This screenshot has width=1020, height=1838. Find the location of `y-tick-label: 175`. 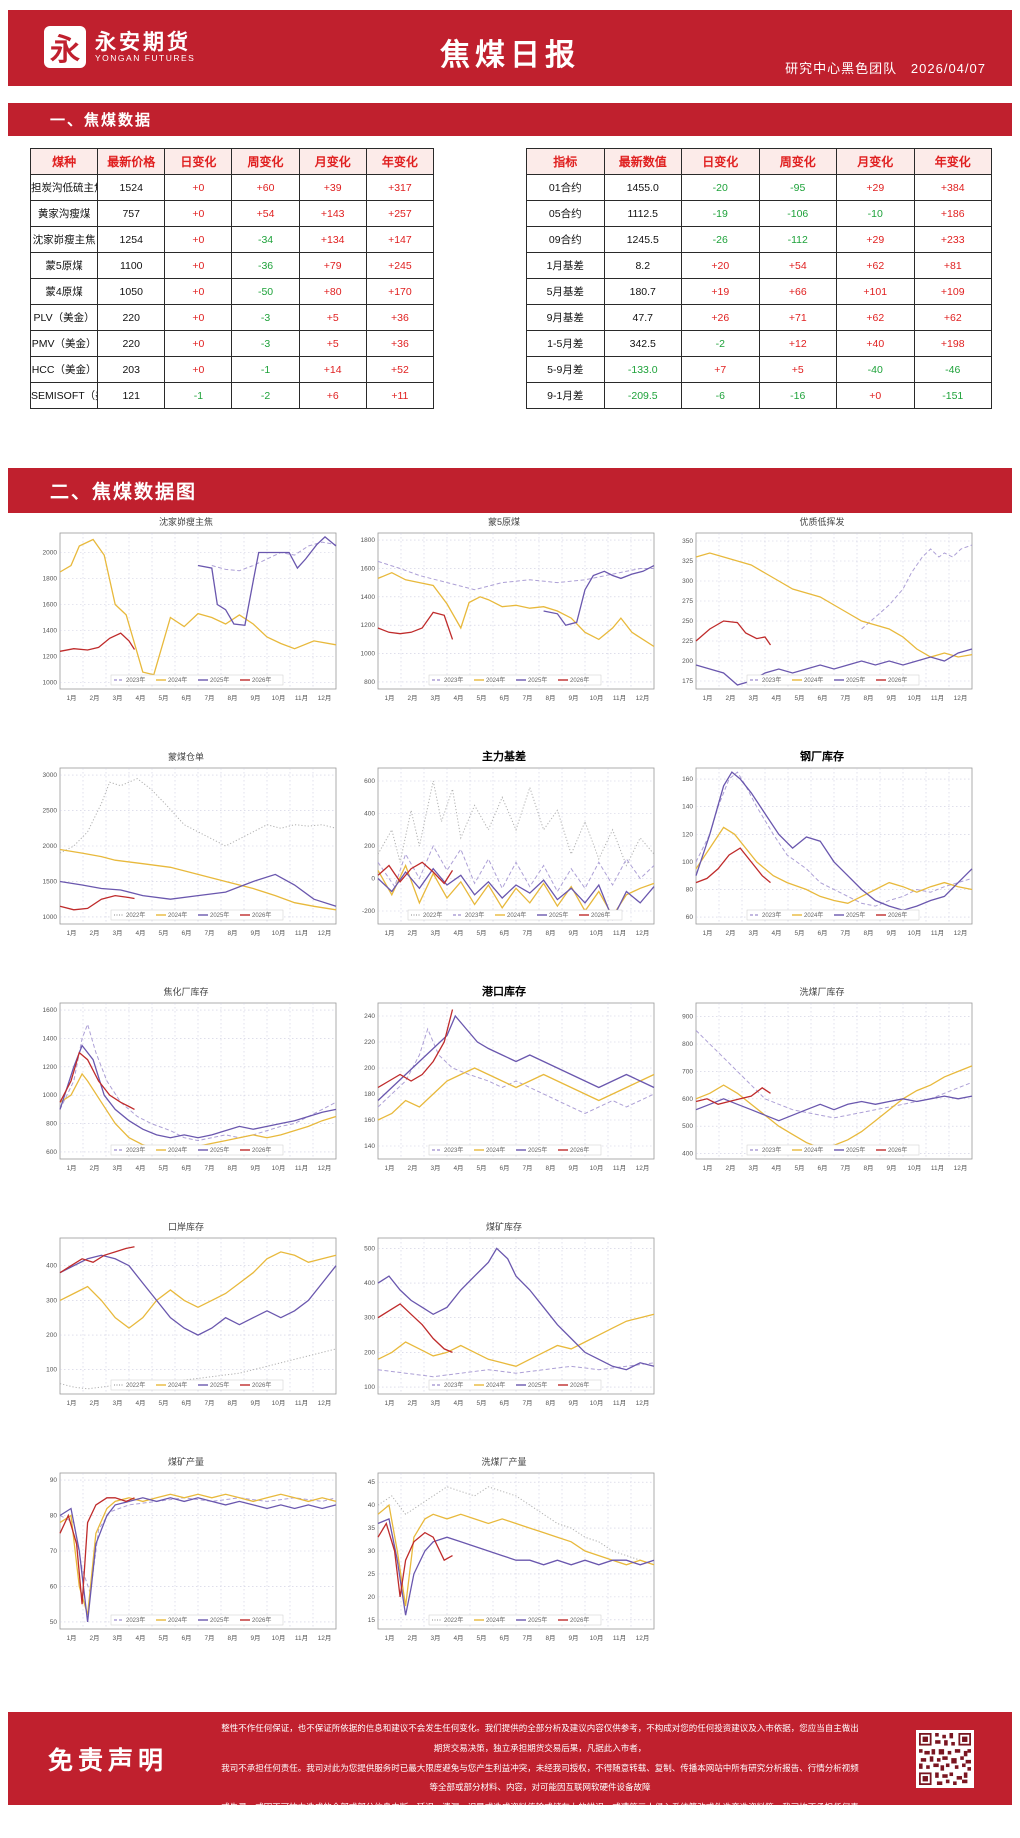

y-tick-label: 175 is located at coordinates (687, 681).